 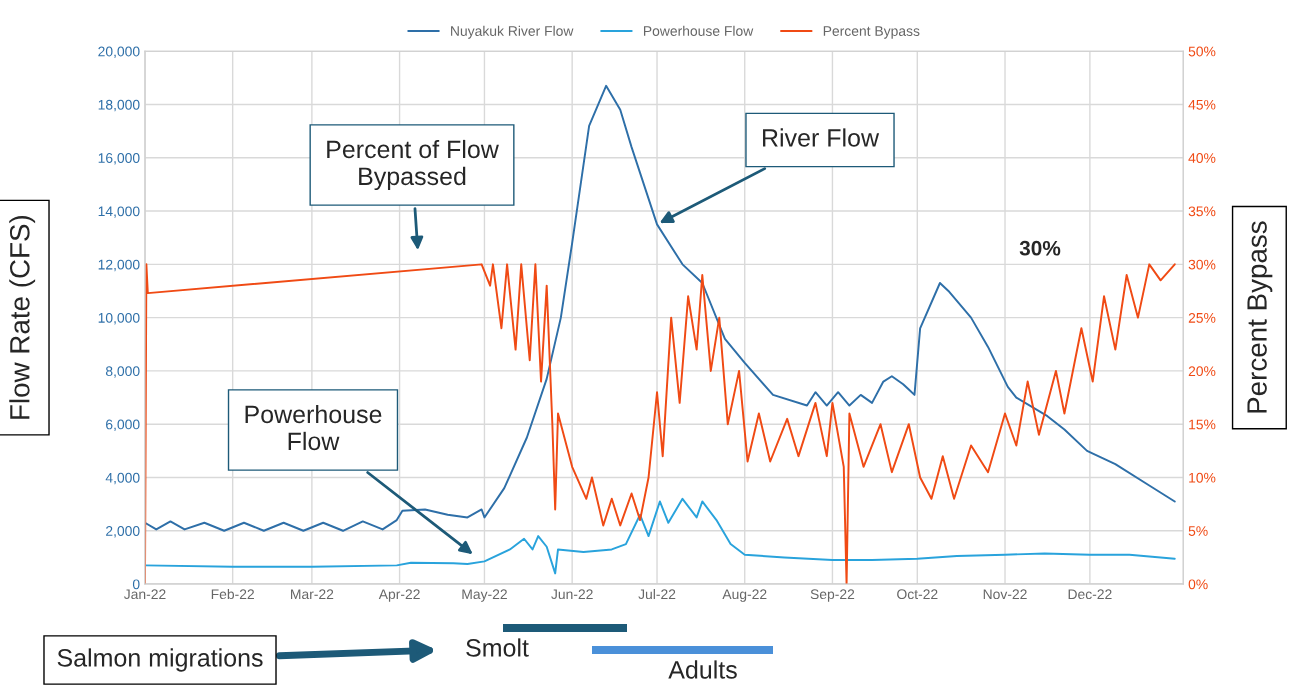 I want to click on y2-tick-label: 5%, so click(x=1198, y=531).